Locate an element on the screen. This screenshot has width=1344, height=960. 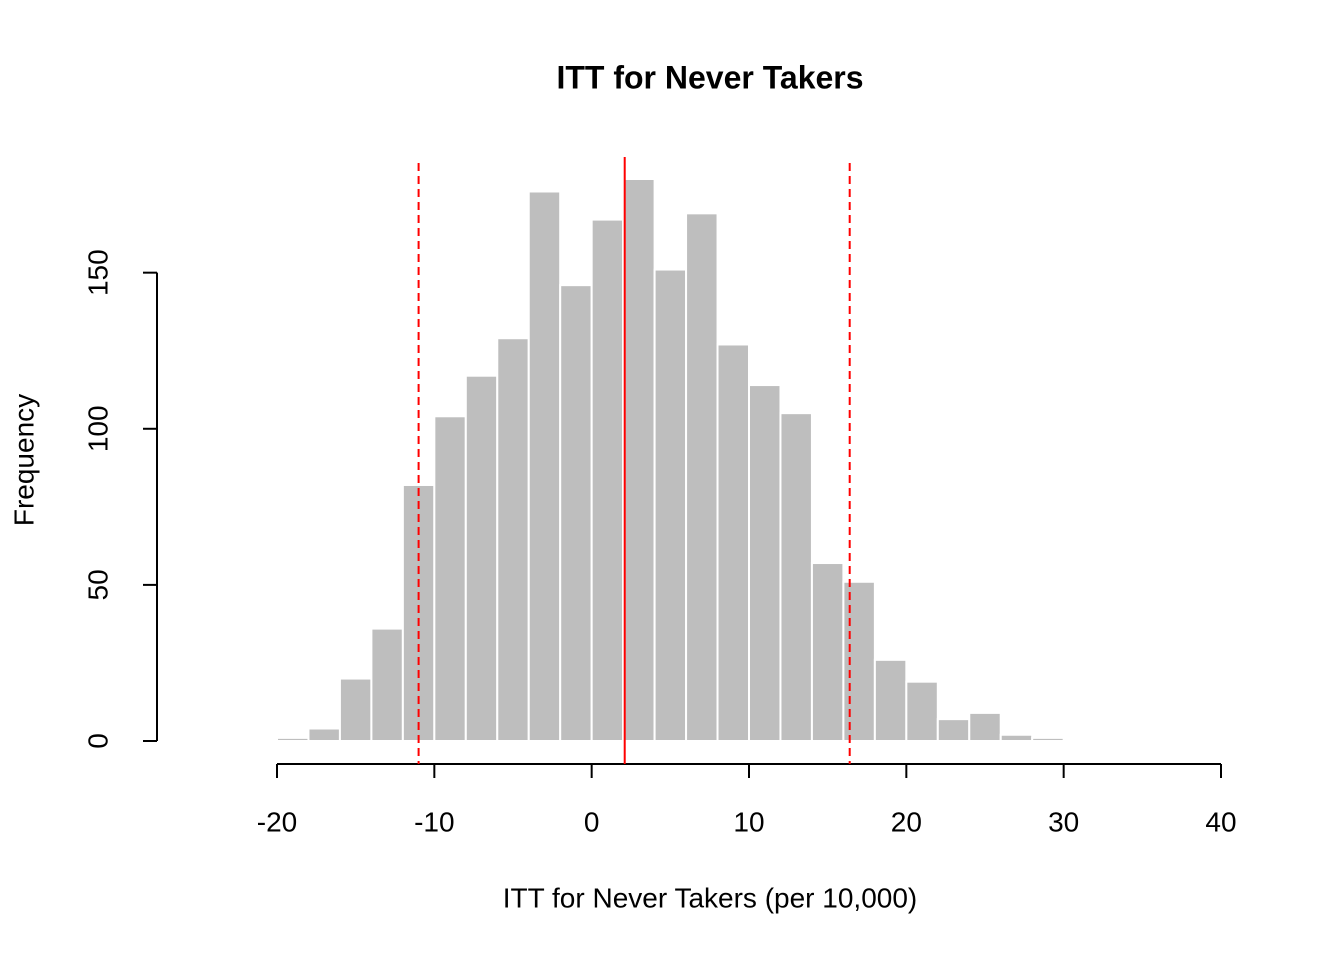
y-axis-label: Frequency is located at coordinates (23, 460).